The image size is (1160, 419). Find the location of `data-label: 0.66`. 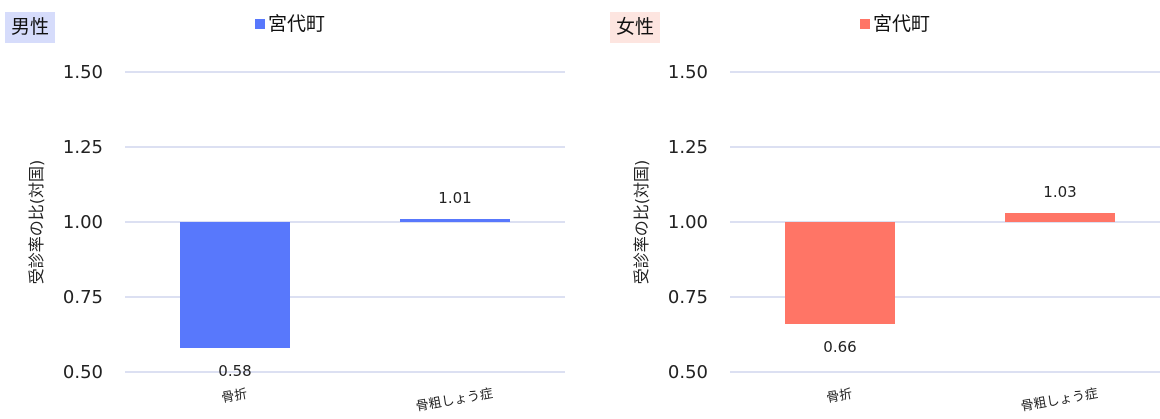

data-label: 0.66 is located at coordinates (839, 347).